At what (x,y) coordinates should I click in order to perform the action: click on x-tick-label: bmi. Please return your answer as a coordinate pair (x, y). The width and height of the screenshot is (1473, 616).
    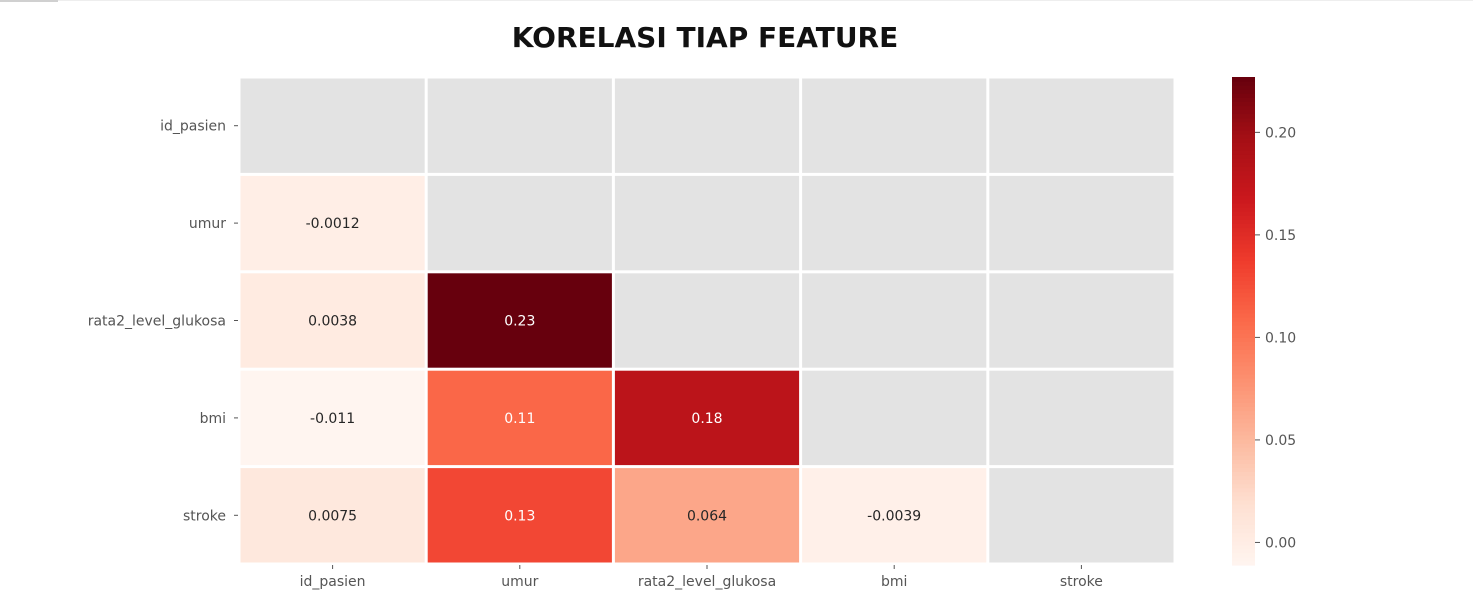
    Looking at the image, I should click on (894, 582).